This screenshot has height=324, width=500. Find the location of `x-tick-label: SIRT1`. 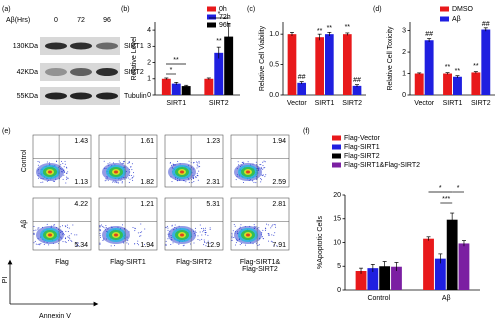

x-tick-label: SIRT1 is located at coordinates (176, 103).